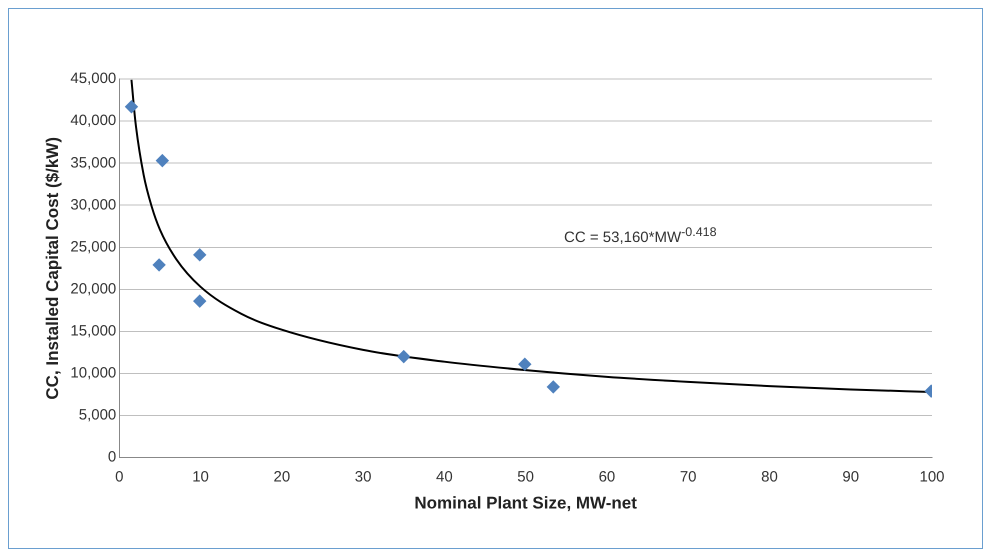  Describe the element at coordinates (444, 477) in the screenshot. I see `x-tick-label: 40` at that location.